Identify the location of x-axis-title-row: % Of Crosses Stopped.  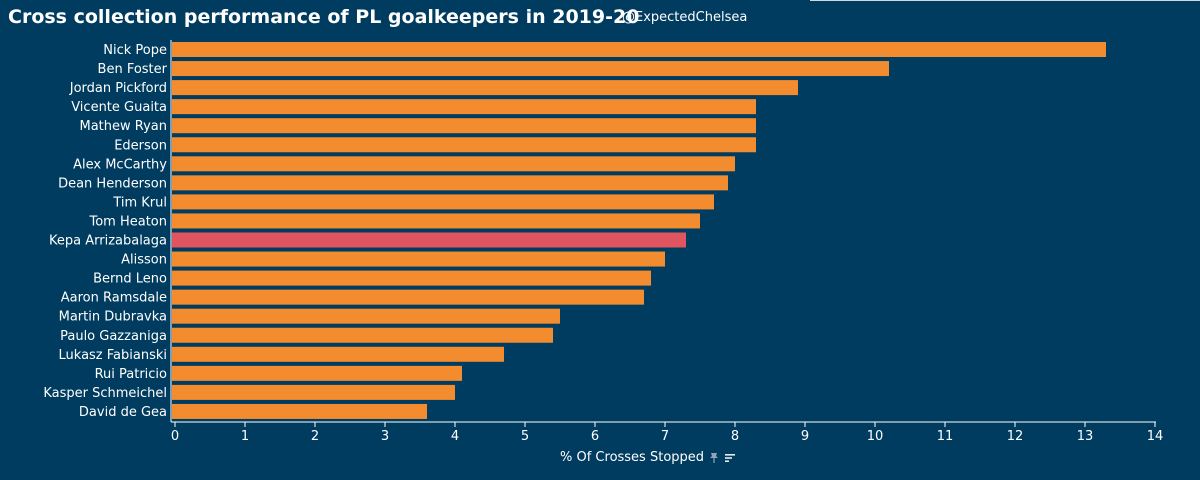
(648, 457).